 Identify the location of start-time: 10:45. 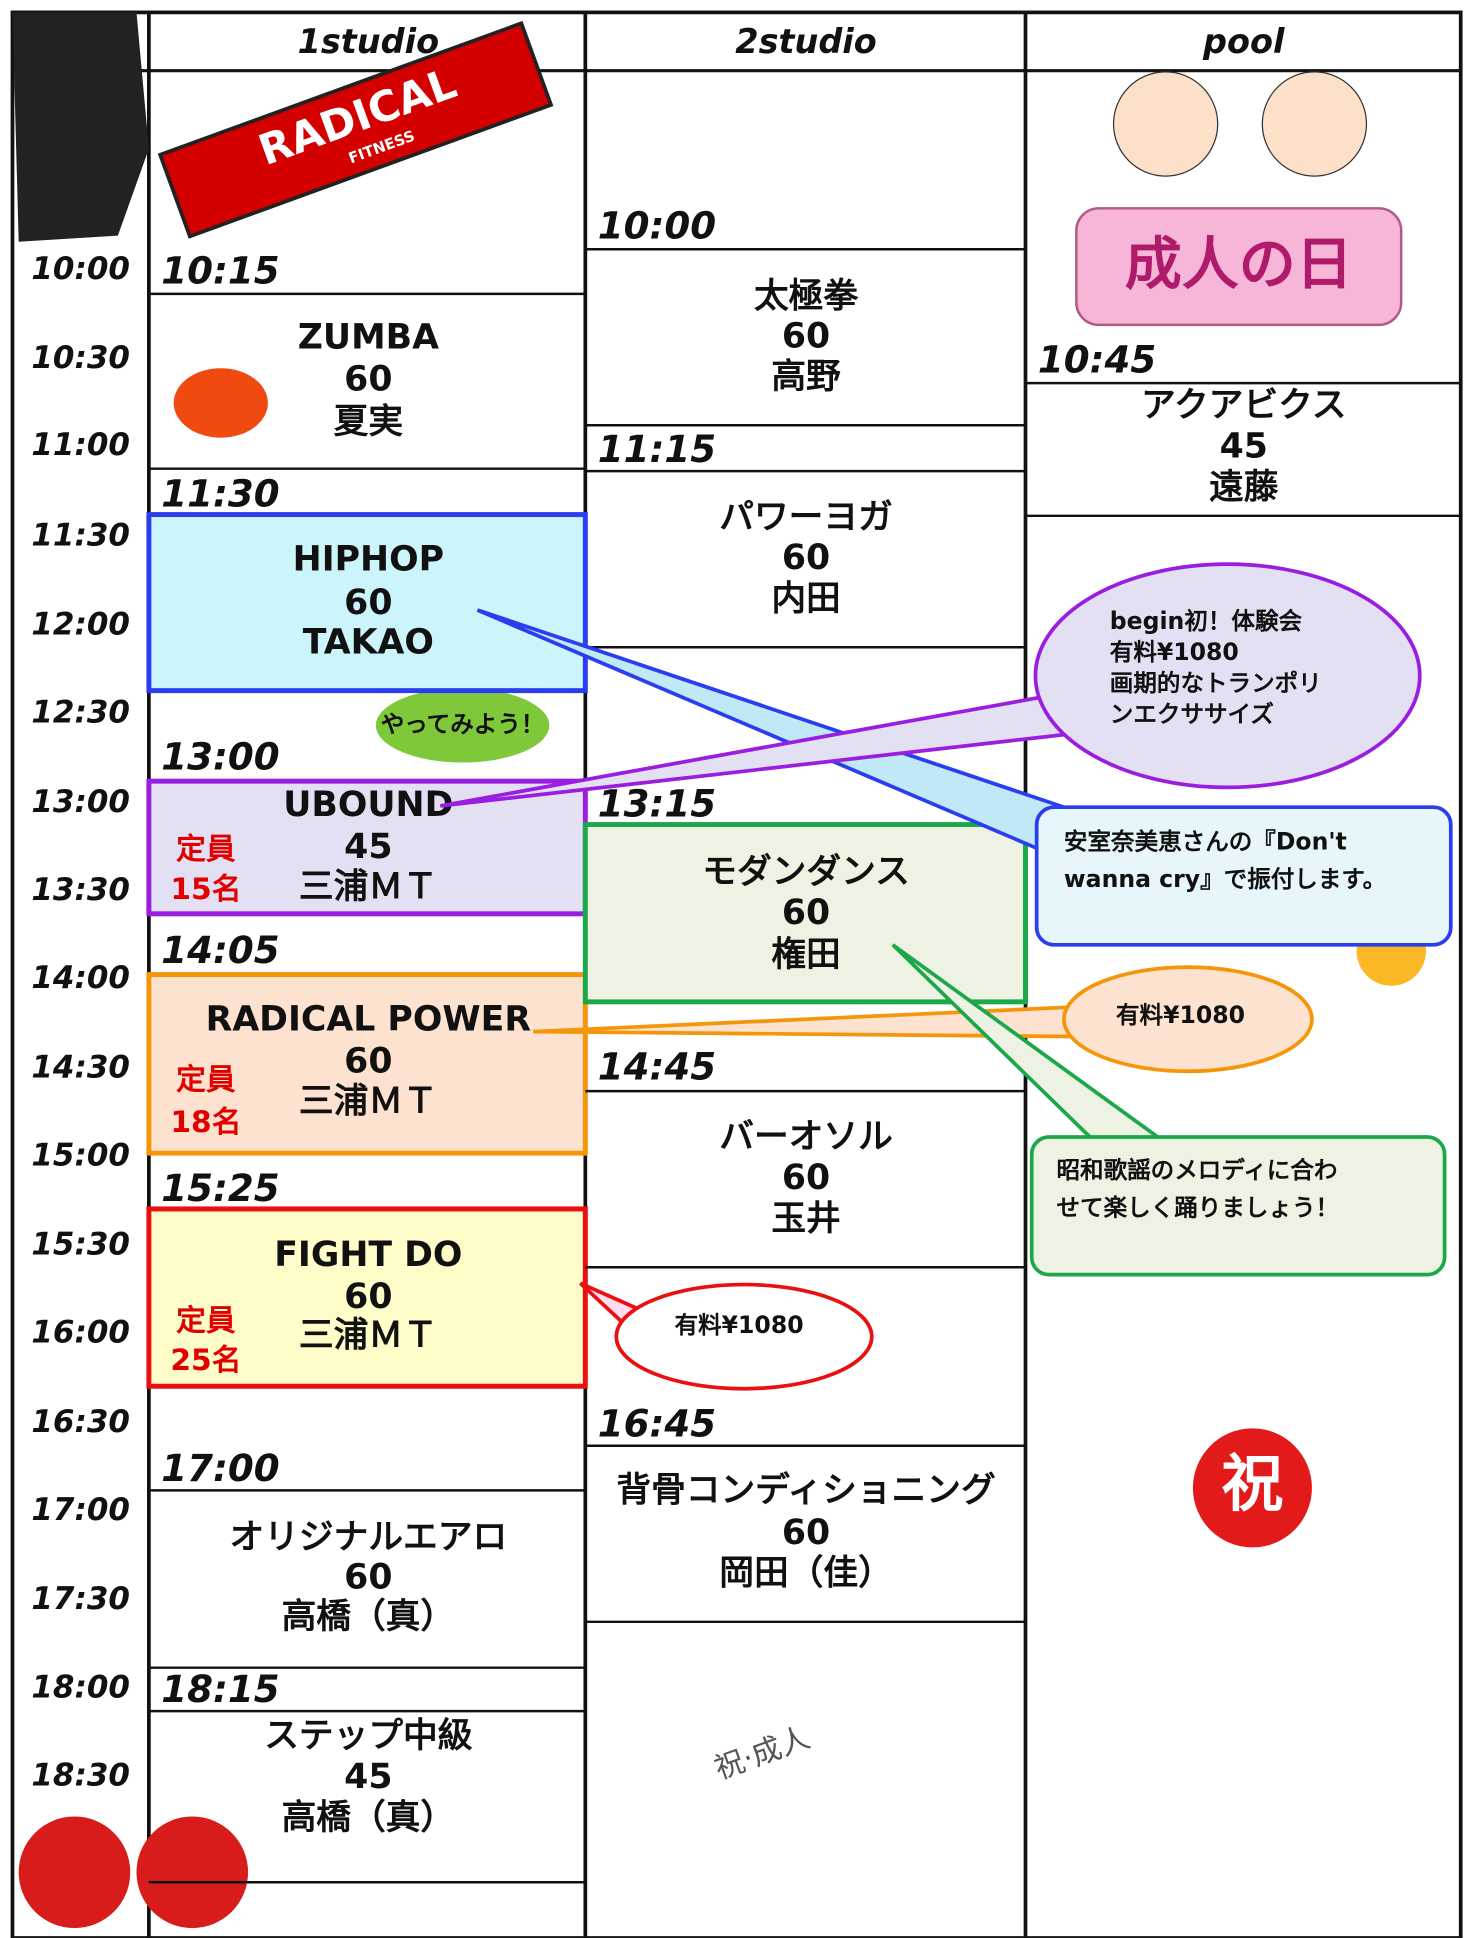
(1097, 360).